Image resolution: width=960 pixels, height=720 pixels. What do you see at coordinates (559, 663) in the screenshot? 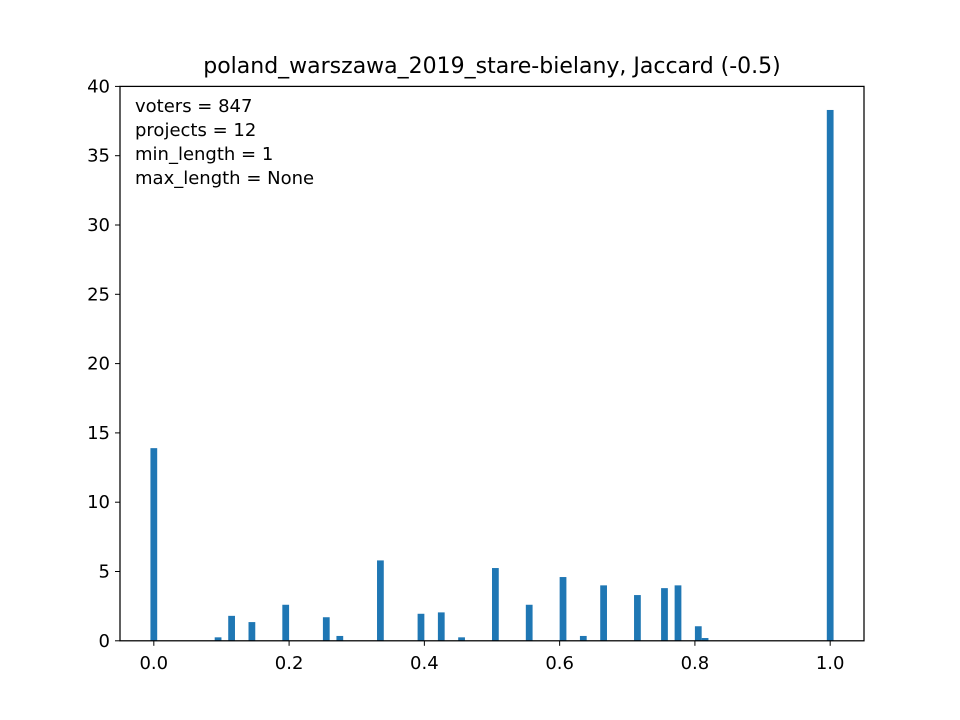
I see `x-tick-label: 0.6` at bounding box center [559, 663].